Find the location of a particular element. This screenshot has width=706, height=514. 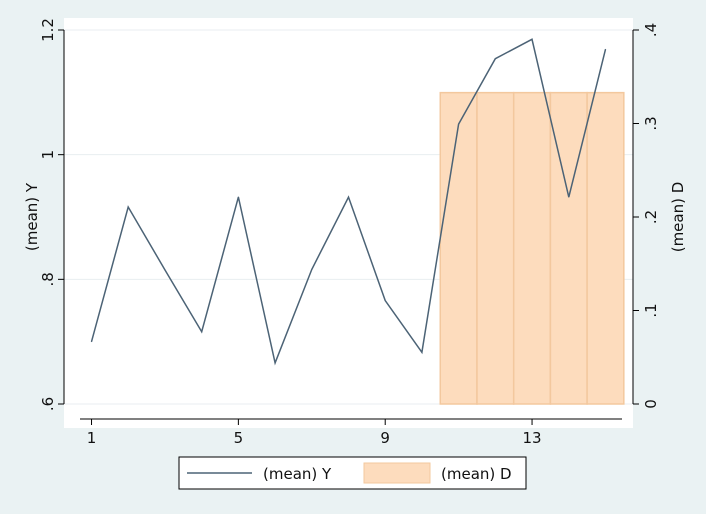

legend: (mean) Y (mean) D is located at coordinates (352, 473).